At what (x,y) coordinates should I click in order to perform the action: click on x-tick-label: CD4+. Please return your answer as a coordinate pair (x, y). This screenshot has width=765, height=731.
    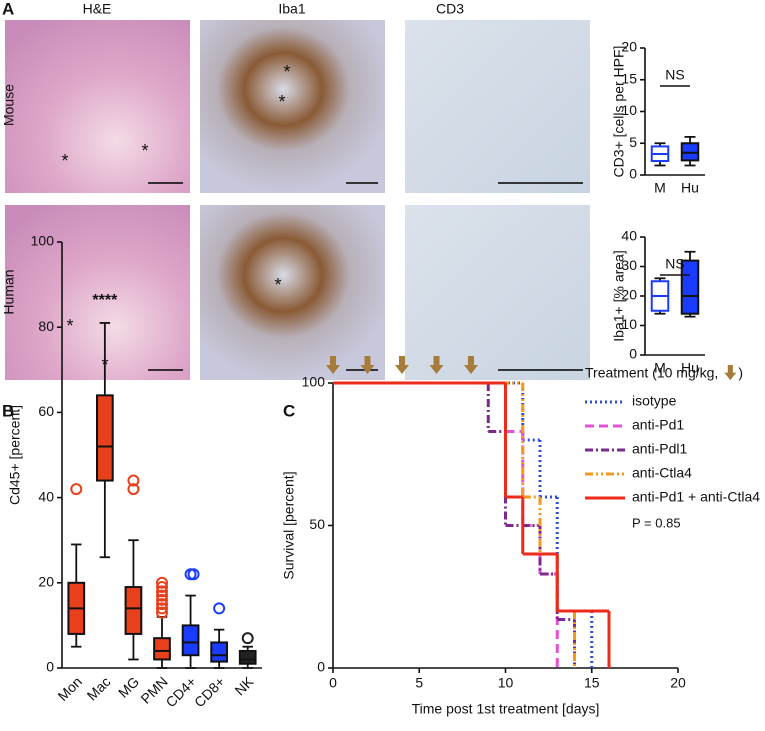
    Looking at the image, I should click on (180, 691).